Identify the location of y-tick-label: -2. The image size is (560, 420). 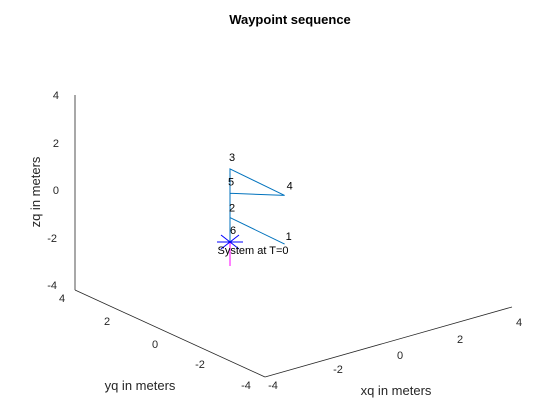
(200, 365).